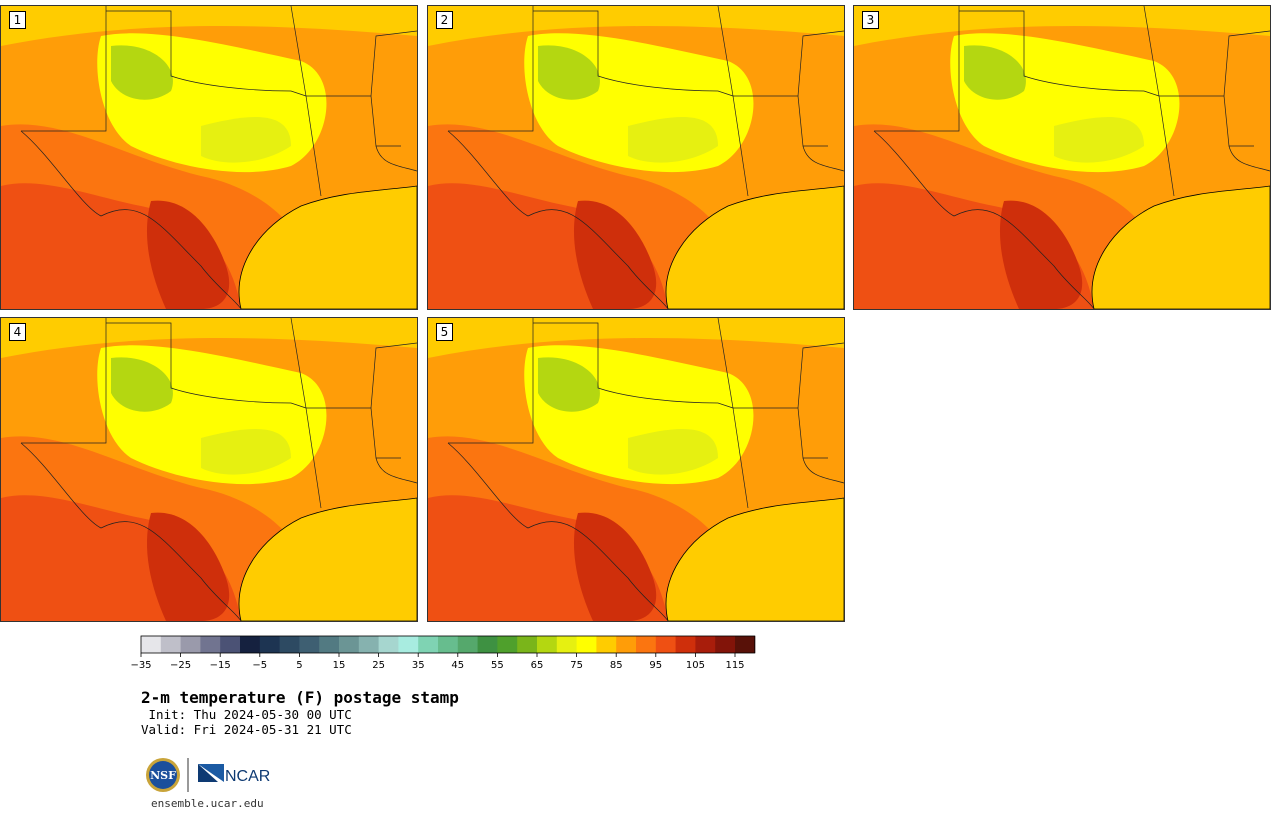 Image resolution: width=1280 pixels, height=815 pixels. I want to click on panel-number-label: 5, so click(444, 332).